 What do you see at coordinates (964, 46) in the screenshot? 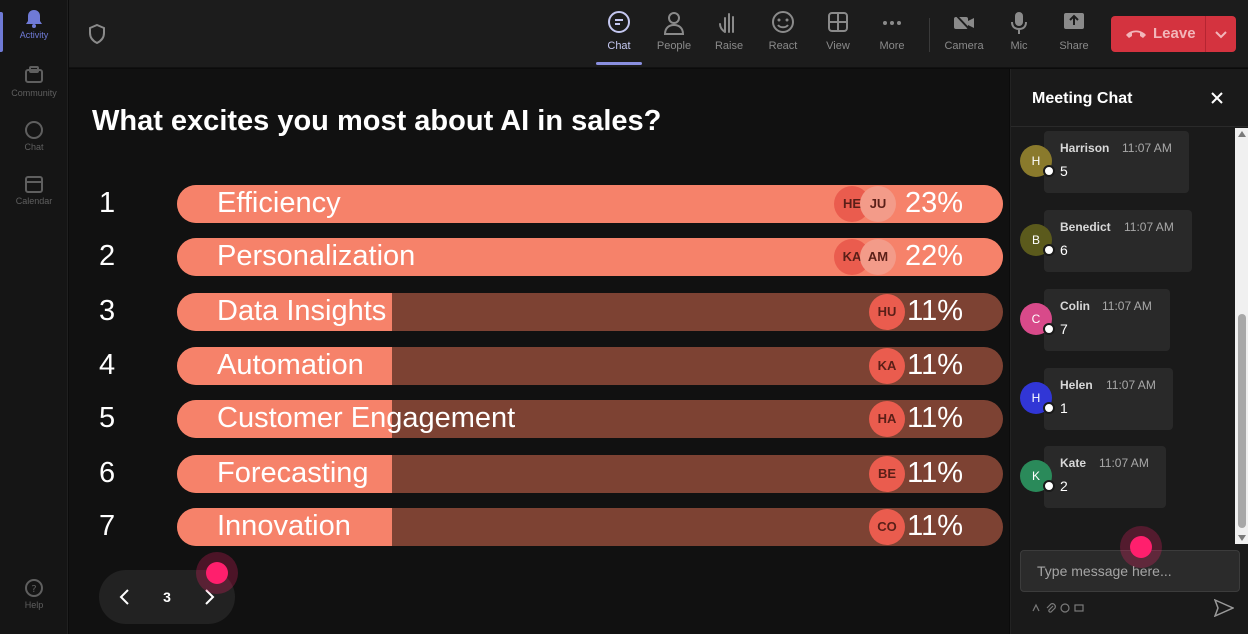
I see `toolbar-button-label: Camera` at bounding box center [964, 46].